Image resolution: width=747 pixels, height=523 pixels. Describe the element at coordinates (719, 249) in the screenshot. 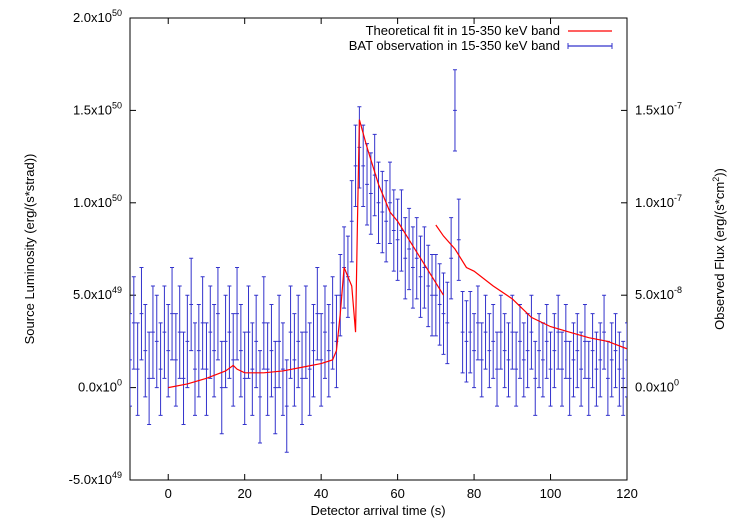

I see `y2-axis-label: Observed Flux (erg/(s*cm2))` at that location.